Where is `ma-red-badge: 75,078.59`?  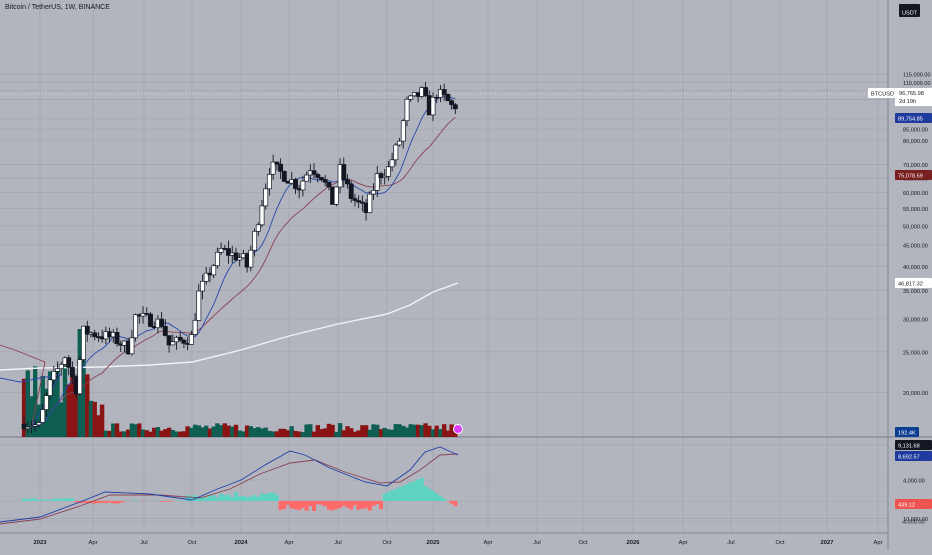 ma-red-badge: 75,078.59 is located at coordinates (913, 175).